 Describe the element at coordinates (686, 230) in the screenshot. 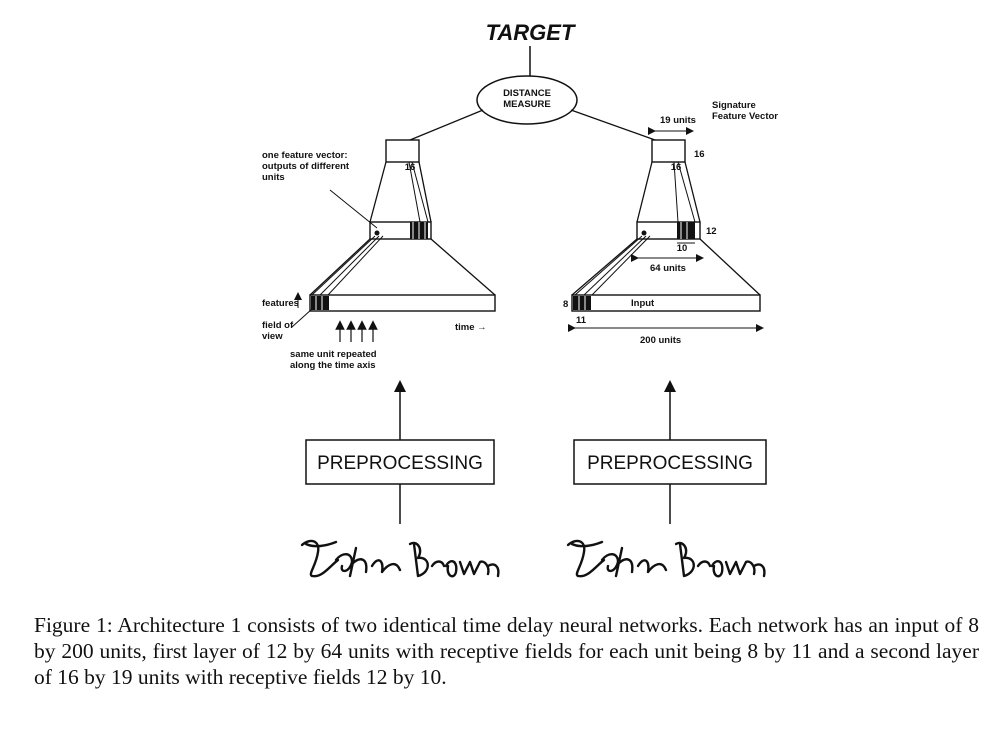

I see `right-first-layer-field` at that location.